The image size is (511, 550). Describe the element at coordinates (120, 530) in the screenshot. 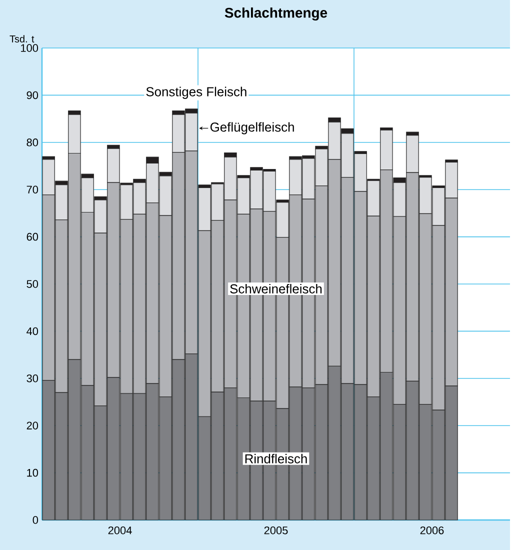

I see `x-tick-label: 2004` at that location.